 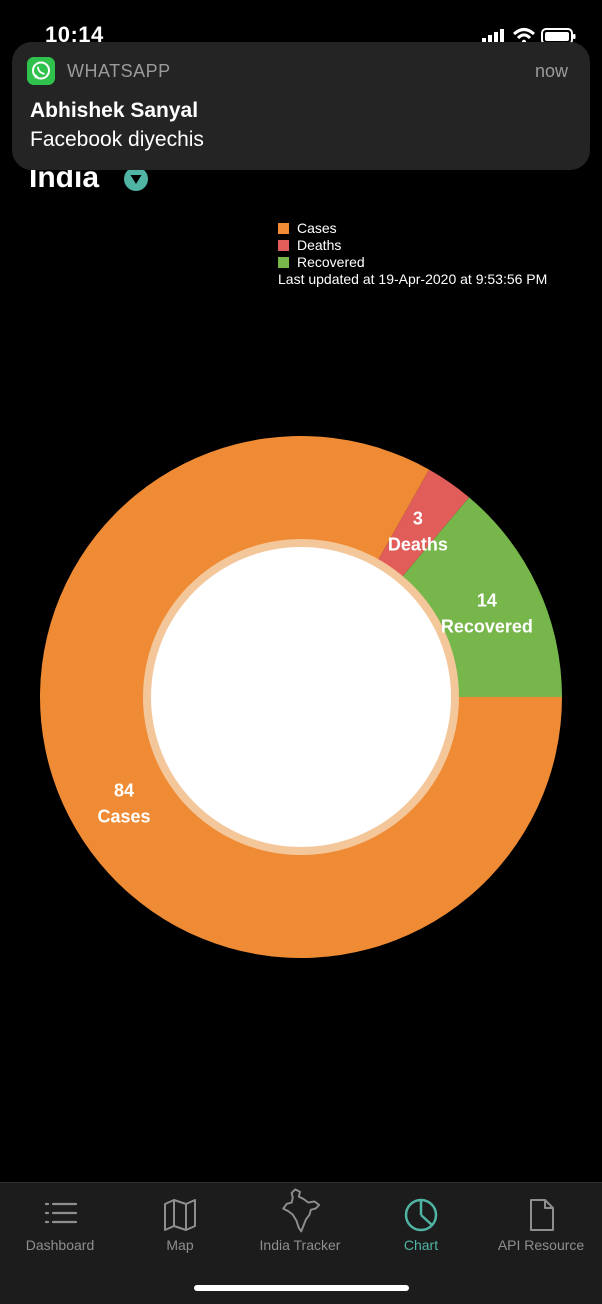 What do you see at coordinates (319, 245) in the screenshot?
I see `legend-label: Deaths` at bounding box center [319, 245].